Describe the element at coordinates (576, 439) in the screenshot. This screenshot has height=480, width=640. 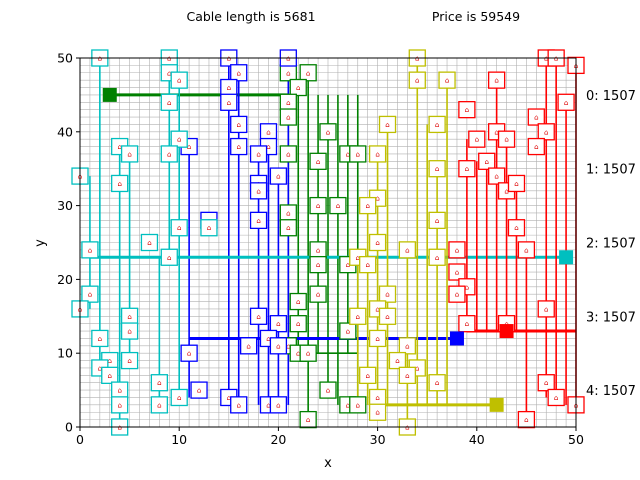
I see `x-tick-label: 50` at that location.